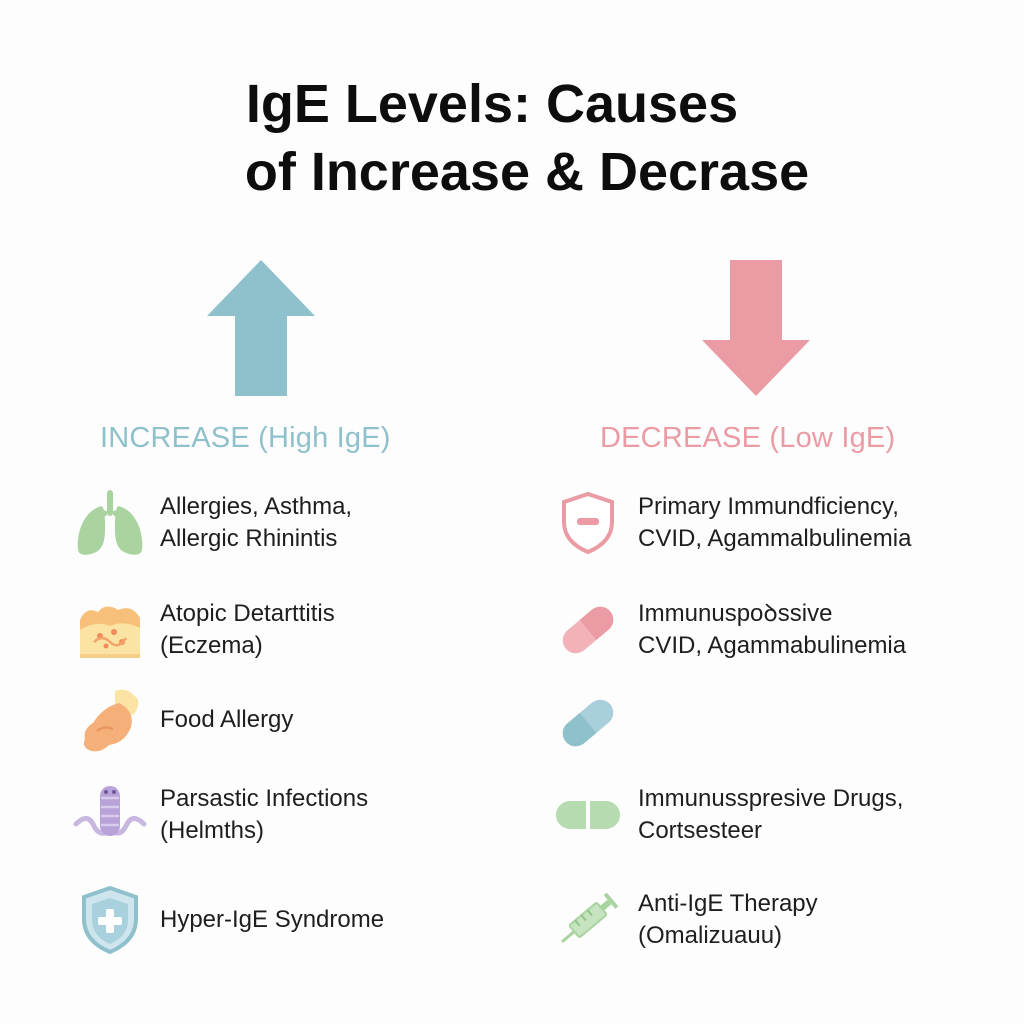 Image resolution: width=1024 pixels, height=1024 pixels. I want to click on item-text-line1: Atopic Detarttitis, so click(247, 613).